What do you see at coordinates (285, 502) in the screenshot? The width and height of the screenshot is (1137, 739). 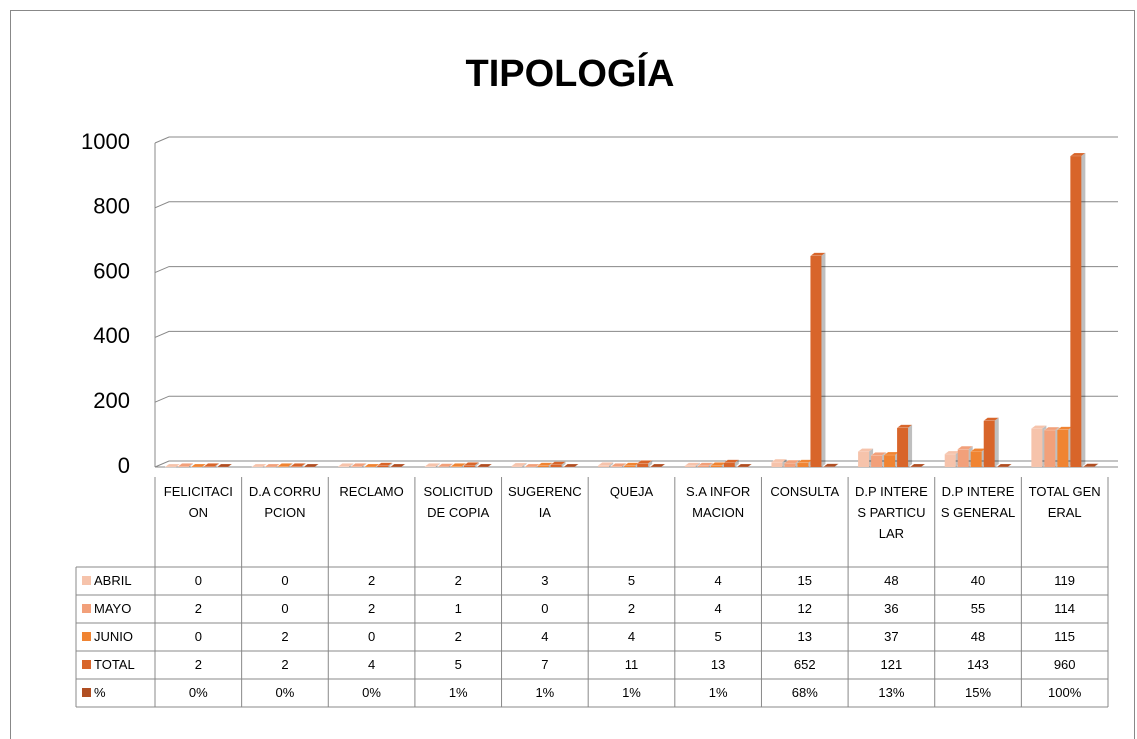 I see `x-tick-label: D.A CORRUPCION` at bounding box center [285, 502].